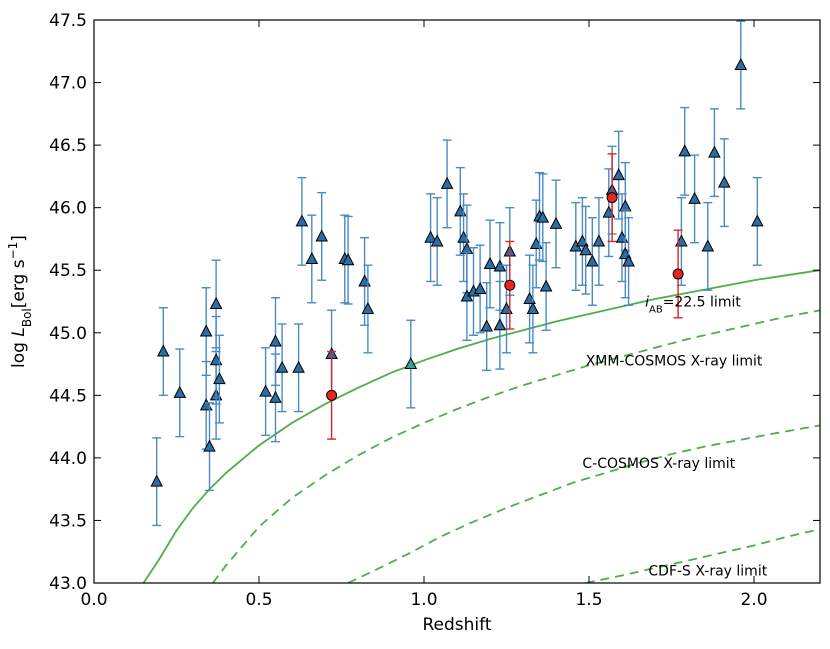 This screenshot has height=649, width=830. I want to click on ylabel-unit: [erg s, so click(19, 283).